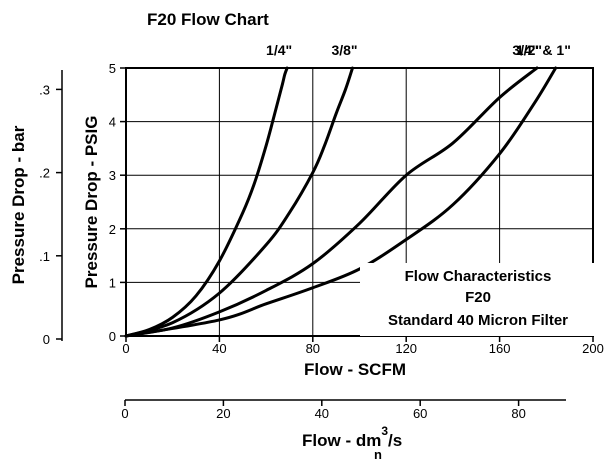  What do you see at coordinates (112, 175) in the screenshot?
I see `y-tick-label: 3` at bounding box center [112, 175].